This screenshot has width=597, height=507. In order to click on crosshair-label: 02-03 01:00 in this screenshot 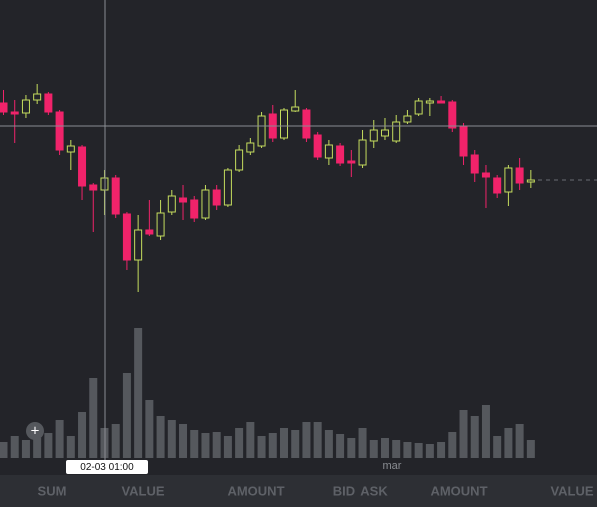, I will do `click(107, 467)`.